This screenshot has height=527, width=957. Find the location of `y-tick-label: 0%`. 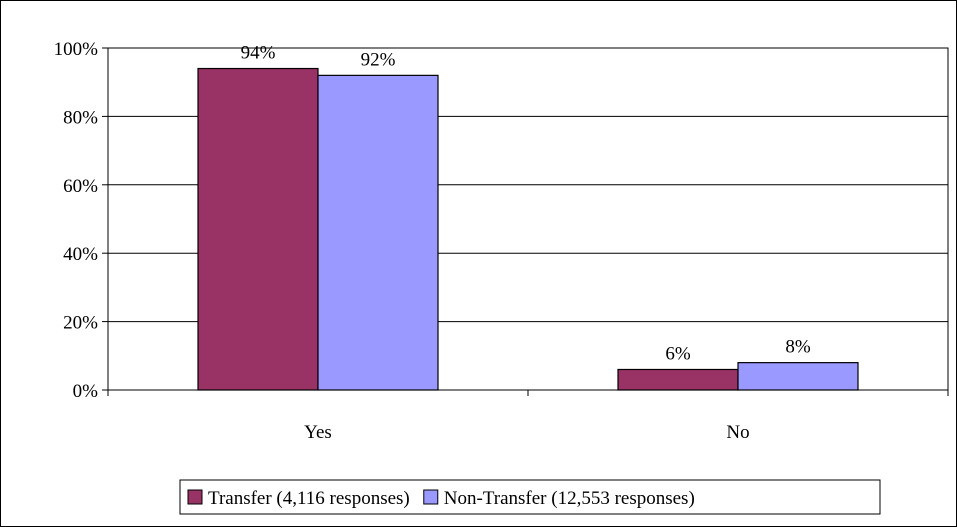

y-tick-label: 0% is located at coordinates (86, 391).